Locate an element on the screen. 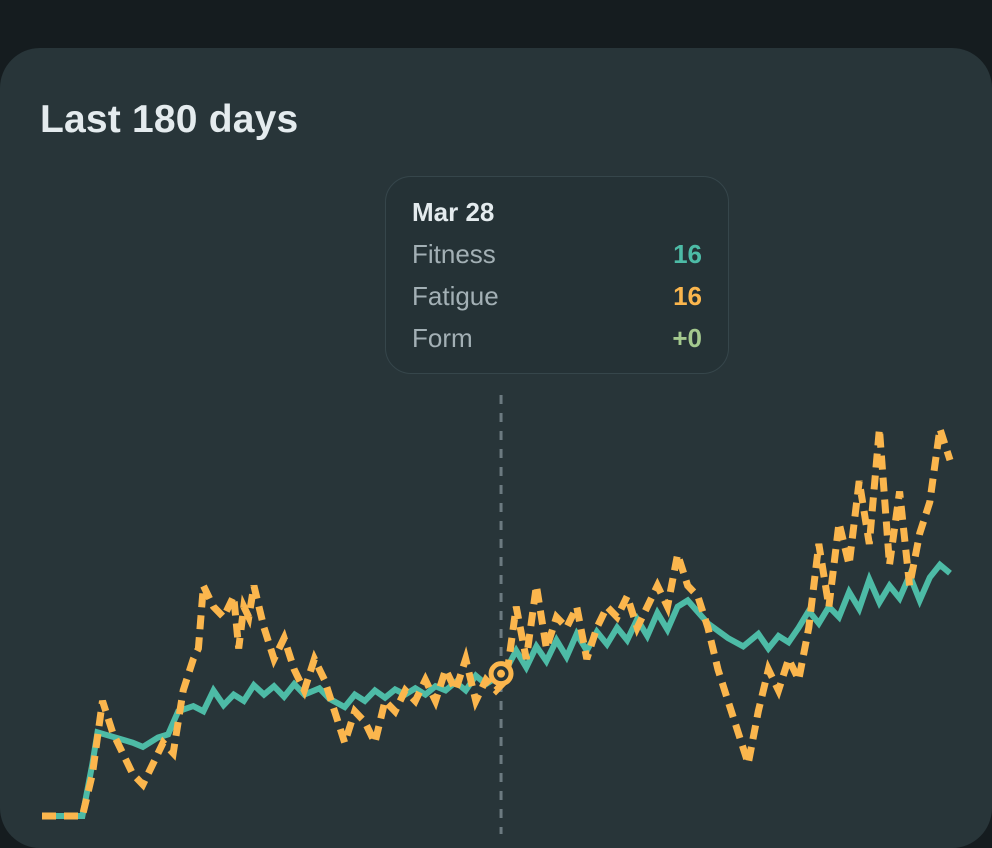 The image size is (992, 848). tooltip-value-form: +0 is located at coordinates (687, 338).